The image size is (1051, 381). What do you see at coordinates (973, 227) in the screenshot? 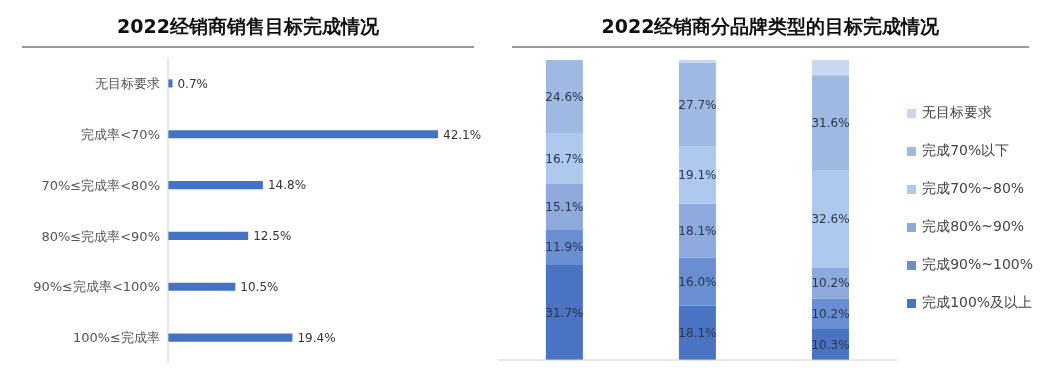
I see `legend-label: 完成80%~90%` at bounding box center [973, 227].